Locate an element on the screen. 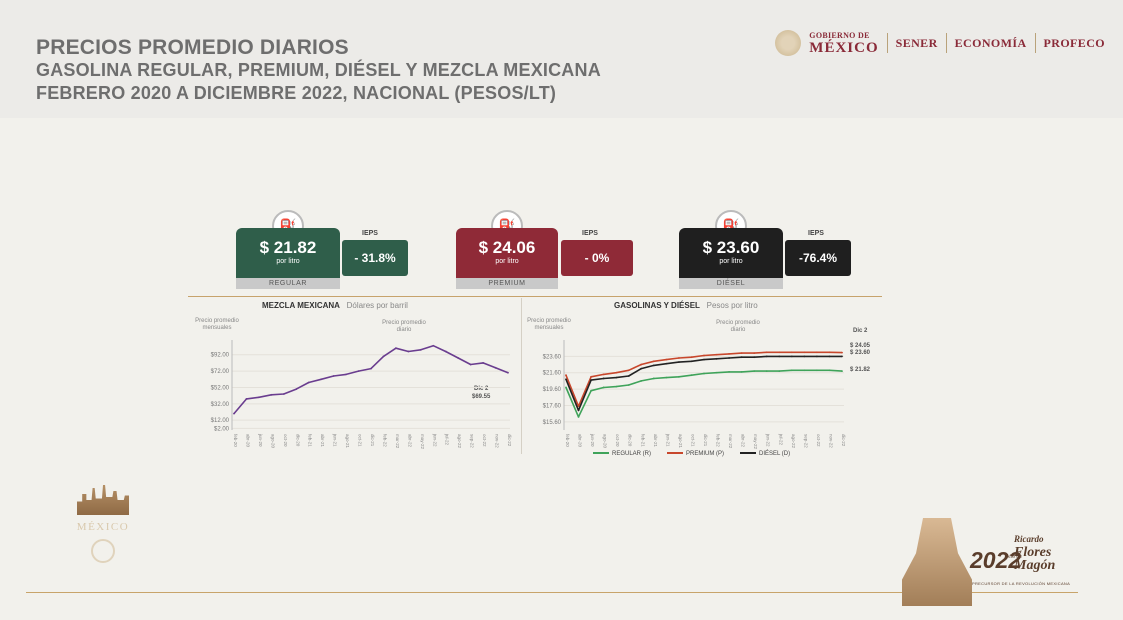 This screenshot has height=620, width=1123. fuel-x-tick: oct-22 is located at coordinates (818, 440).